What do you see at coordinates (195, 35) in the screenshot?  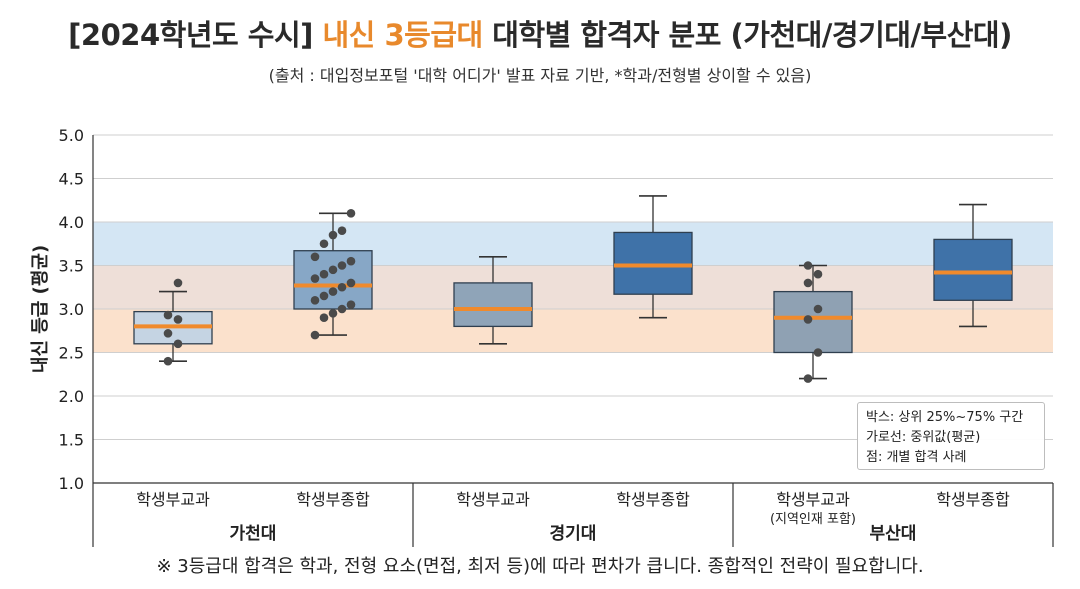 I see `title-prefix: [2024학년도 수시]` at bounding box center [195, 35].